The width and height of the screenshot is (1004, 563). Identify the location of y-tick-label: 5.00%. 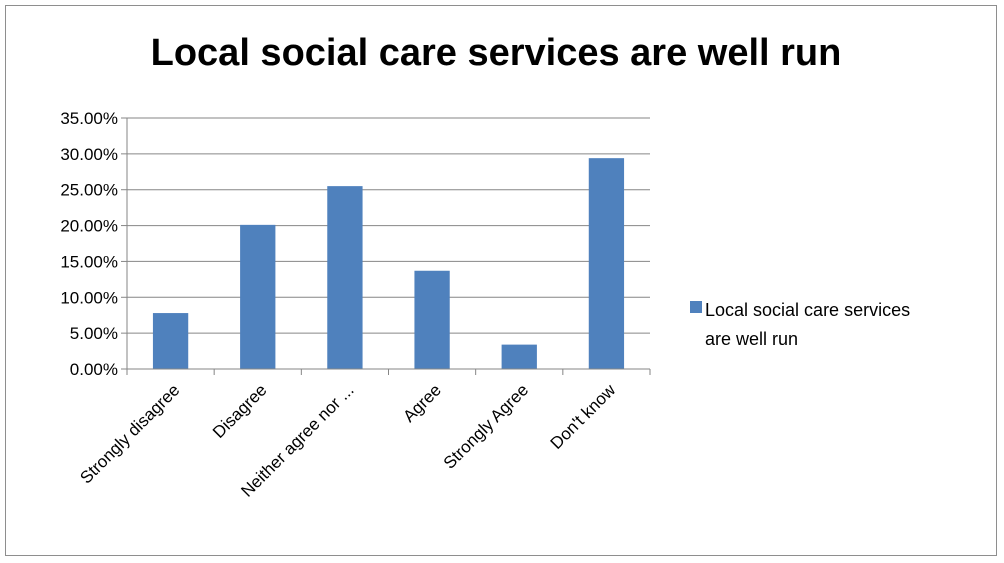
(94, 333).